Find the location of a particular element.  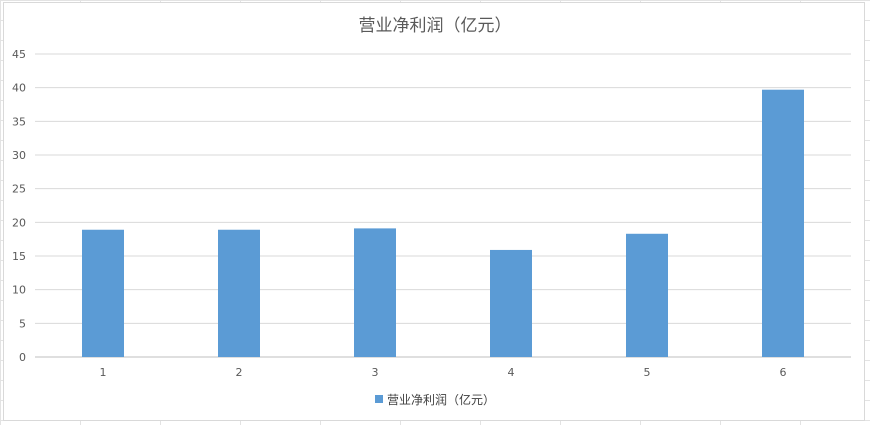

x-tick-label: 5 is located at coordinates (647, 372).